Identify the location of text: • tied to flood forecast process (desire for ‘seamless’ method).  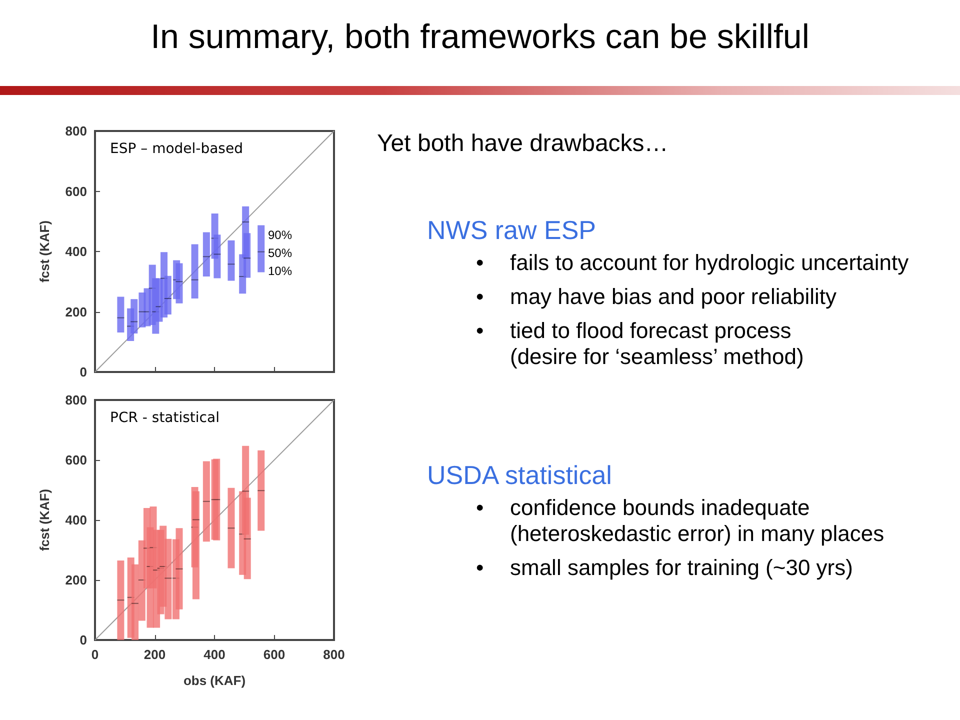
(640, 343).